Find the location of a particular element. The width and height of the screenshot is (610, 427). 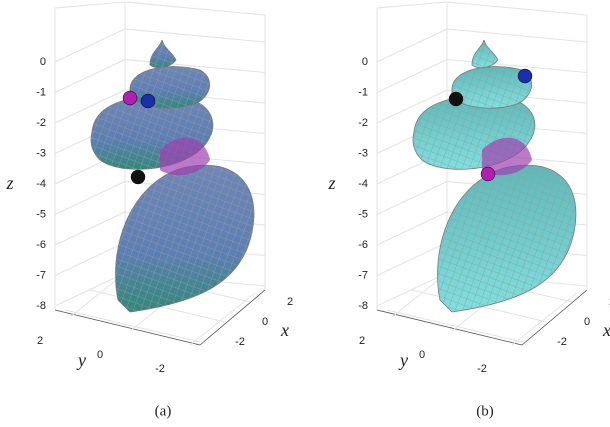

caption: (a) is located at coordinates (163, 411).